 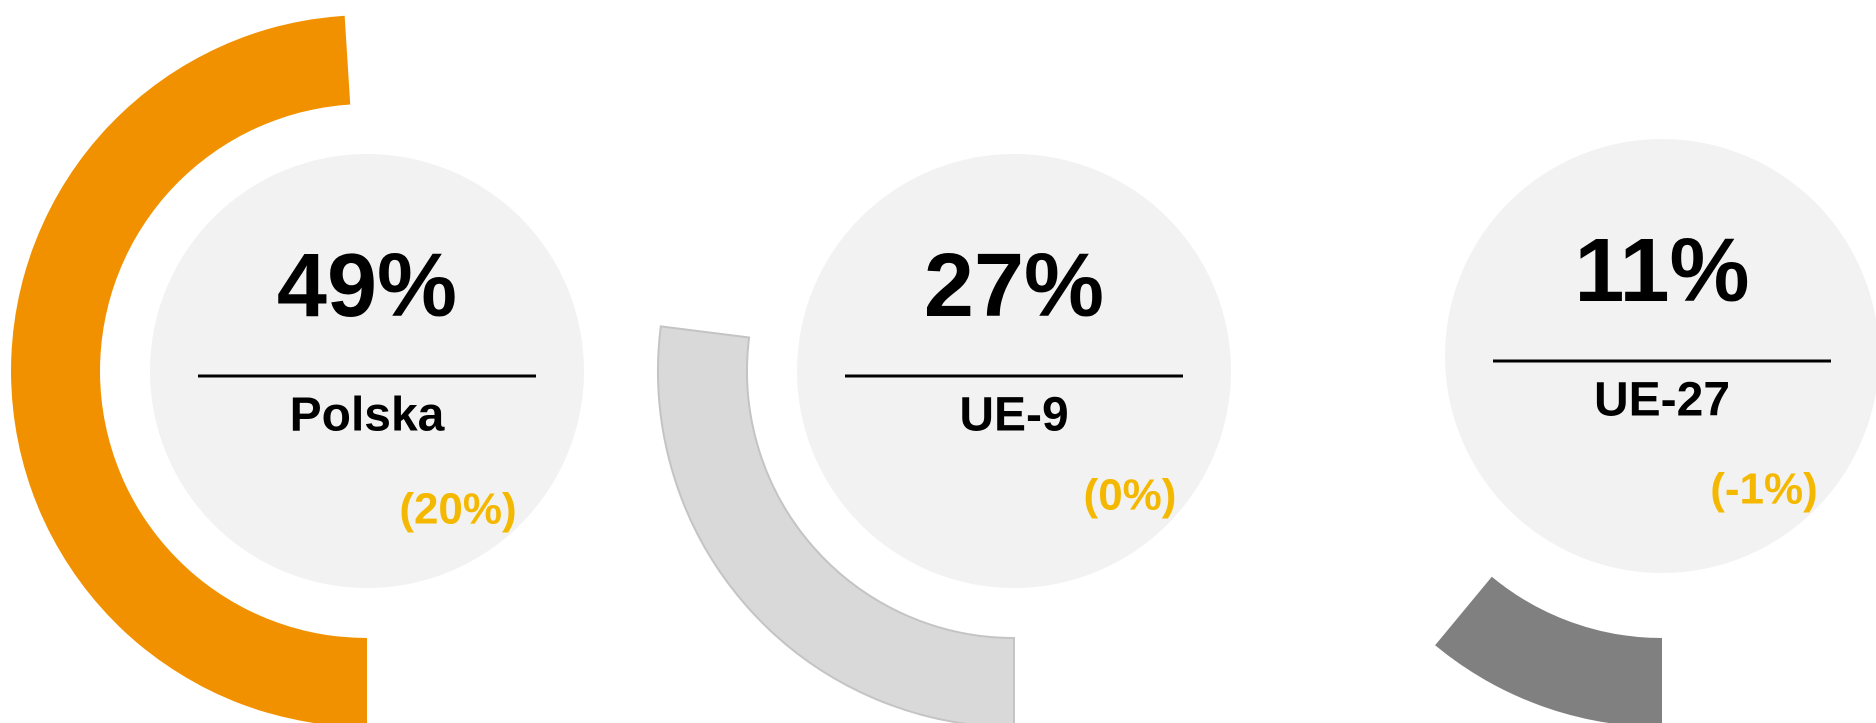 What do you see at coordinates (1661, 271) in the screenshot?
I see `value-label: 11%` at bounding box center [1661, 271].